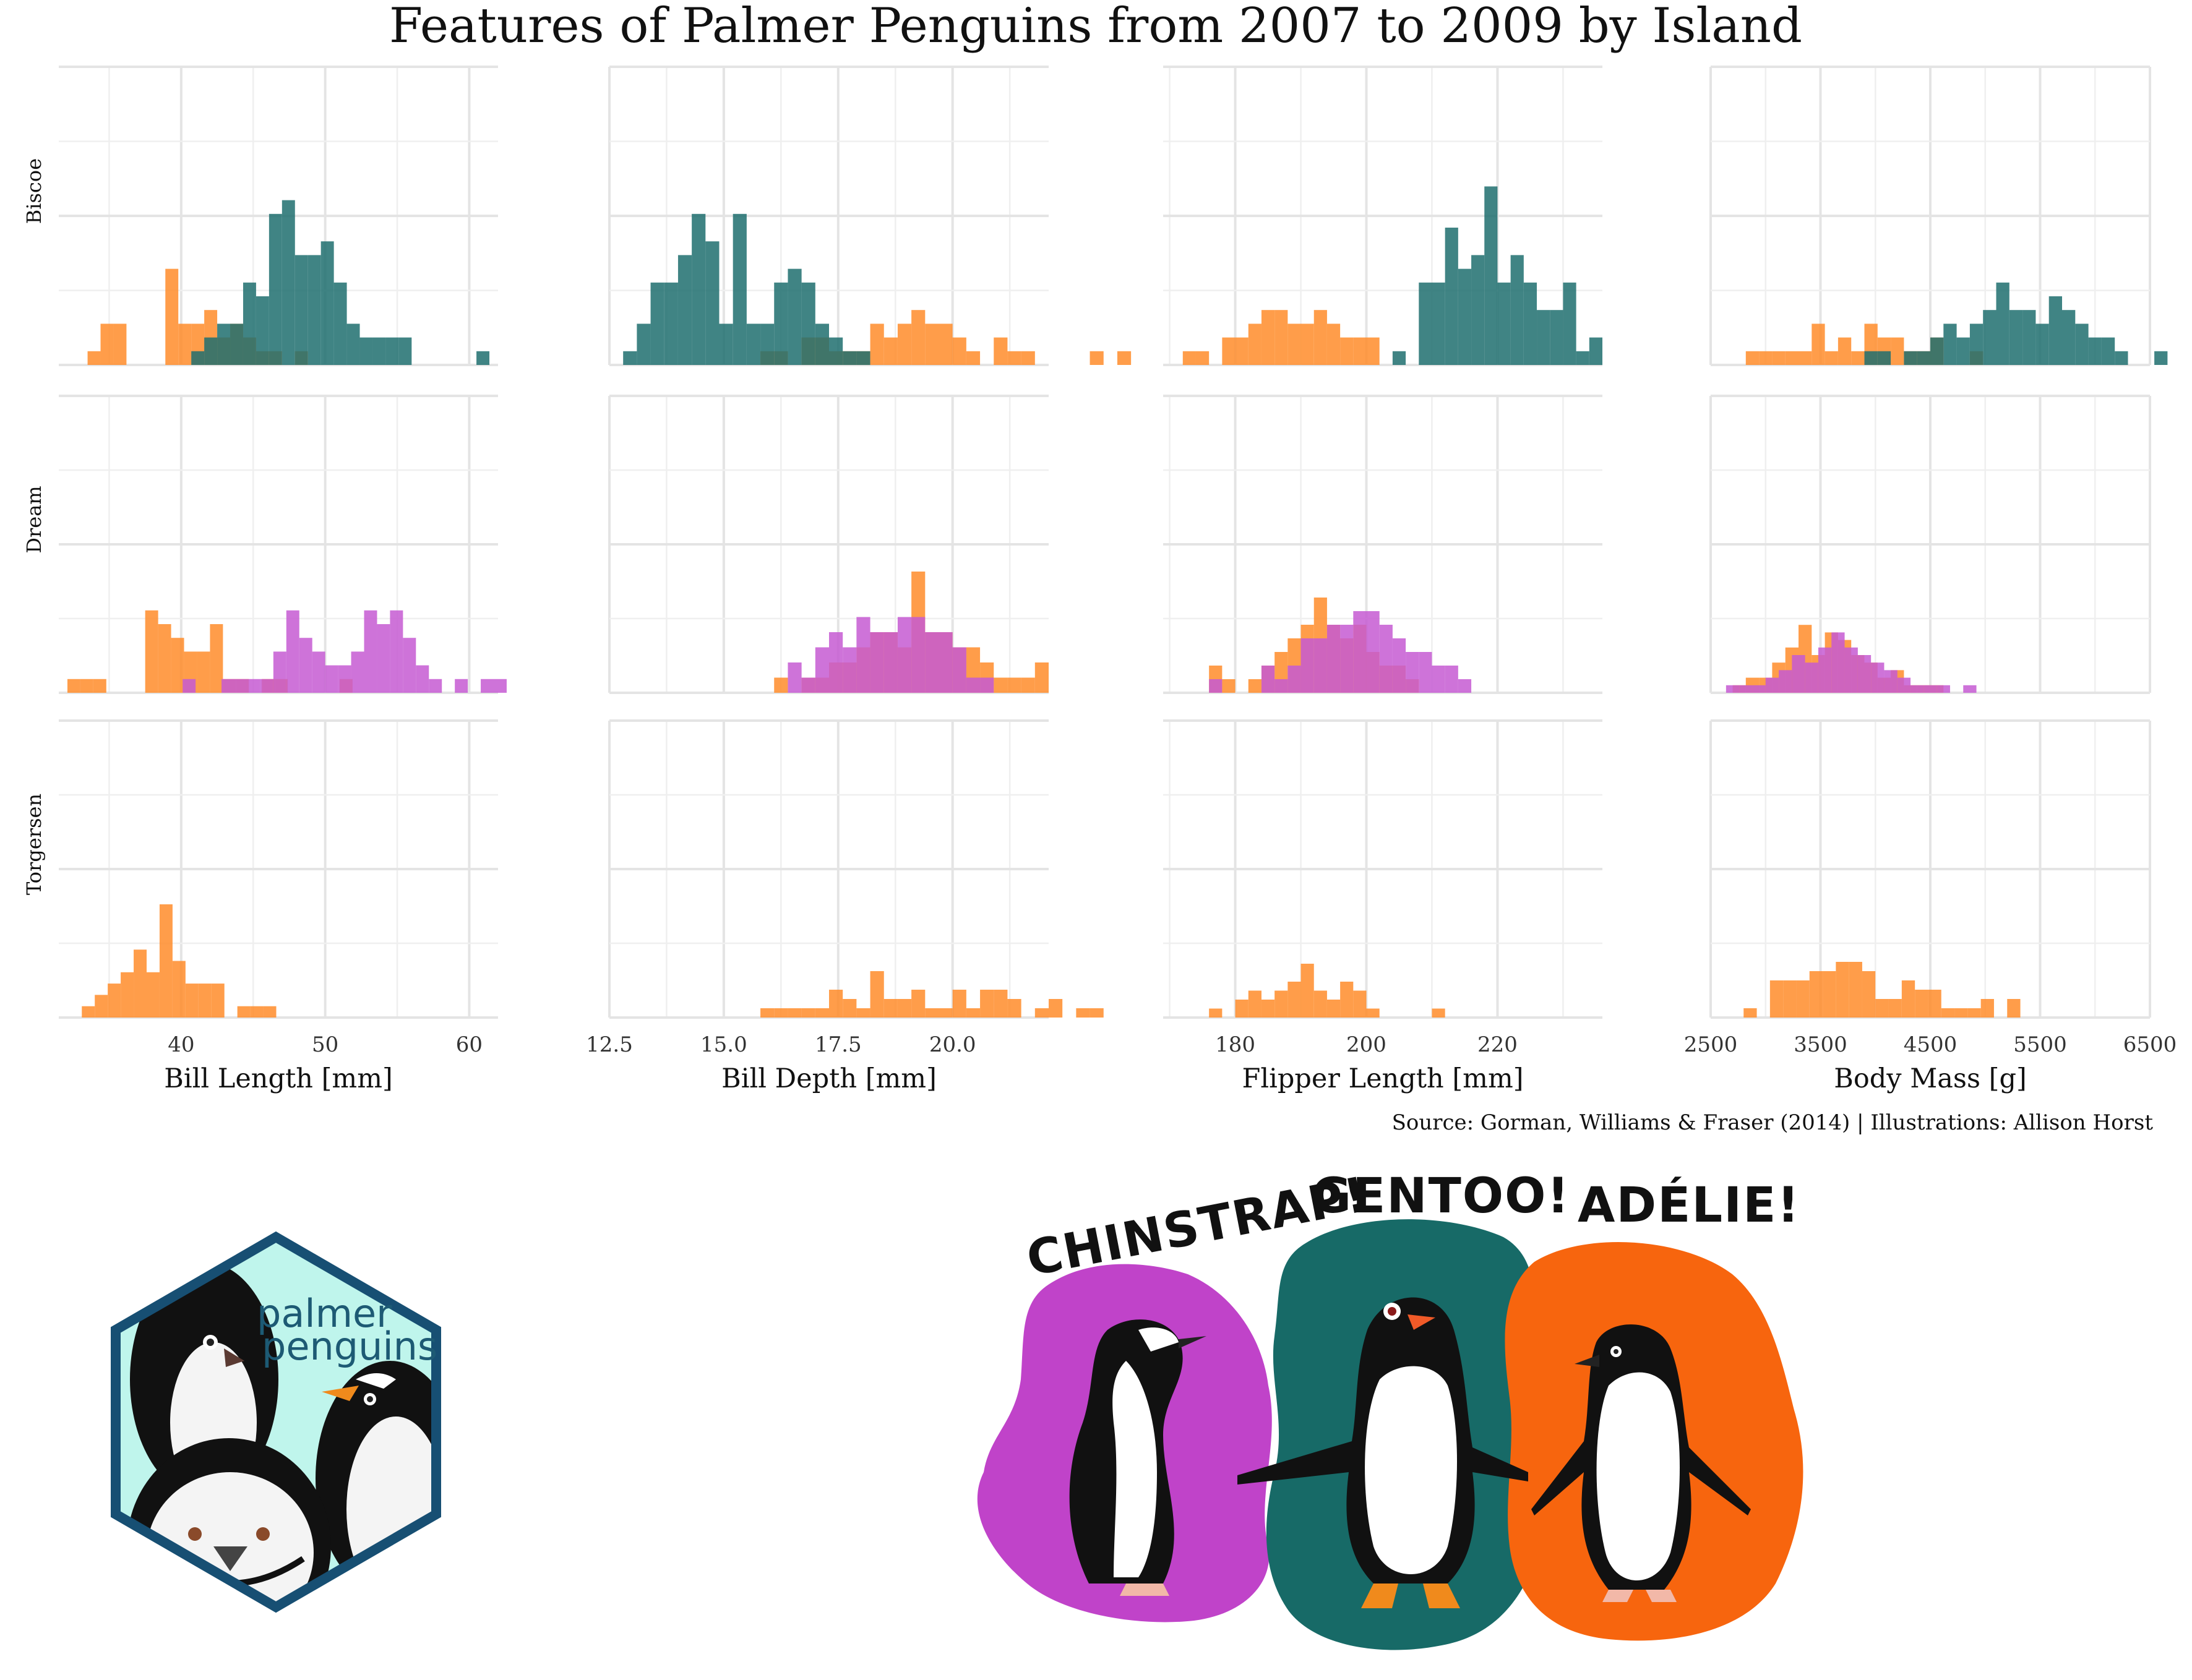  What do you see at coordinates (34, 527) in the screenshot?
I see `island-strip-labels: Biscoe Dream Torgersen` at bounding box center [34, 527].